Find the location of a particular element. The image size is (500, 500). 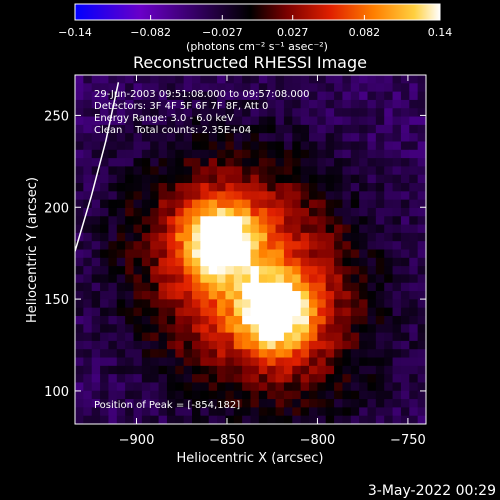

colorbar-tick-label: 0.14 is located at coordinates (440, 32).